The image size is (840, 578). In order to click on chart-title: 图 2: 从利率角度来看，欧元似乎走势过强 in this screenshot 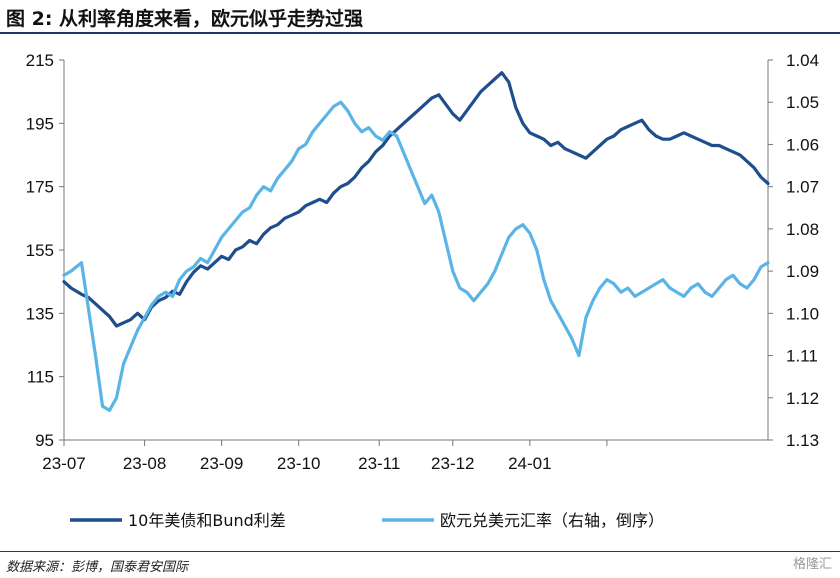, I will do `click(185, 19)`.